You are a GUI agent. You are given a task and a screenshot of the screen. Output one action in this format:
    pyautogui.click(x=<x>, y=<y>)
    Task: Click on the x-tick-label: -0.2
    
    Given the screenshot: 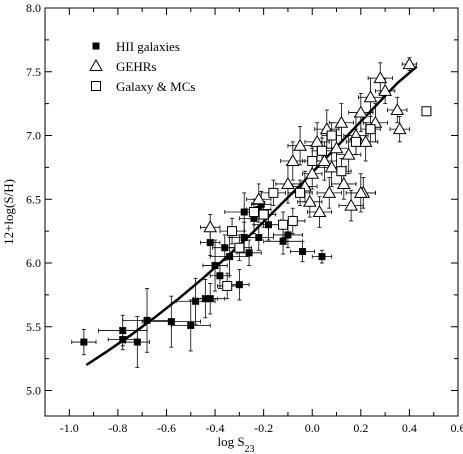 What is the action you would take?
    pyautogui.click(x=263, y=428)
    